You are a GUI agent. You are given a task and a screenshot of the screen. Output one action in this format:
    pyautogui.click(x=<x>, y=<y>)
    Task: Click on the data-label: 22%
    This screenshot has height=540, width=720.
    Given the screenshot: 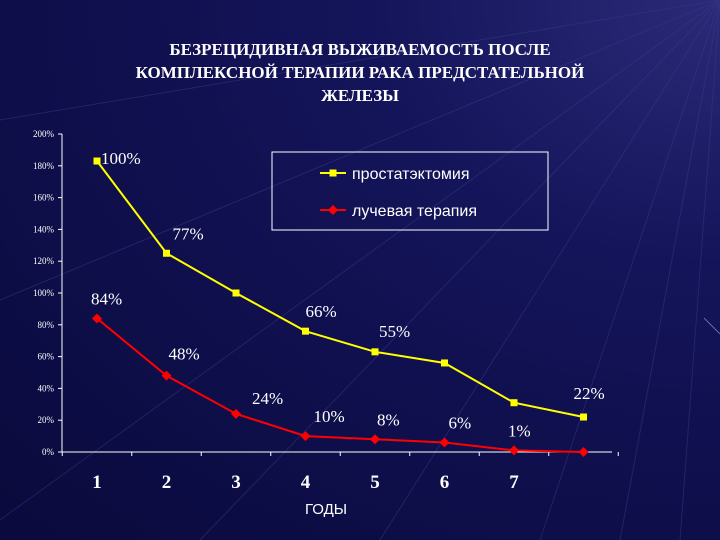 What is the action you would take?
    pyautogui.click(x=589, y=393)
    